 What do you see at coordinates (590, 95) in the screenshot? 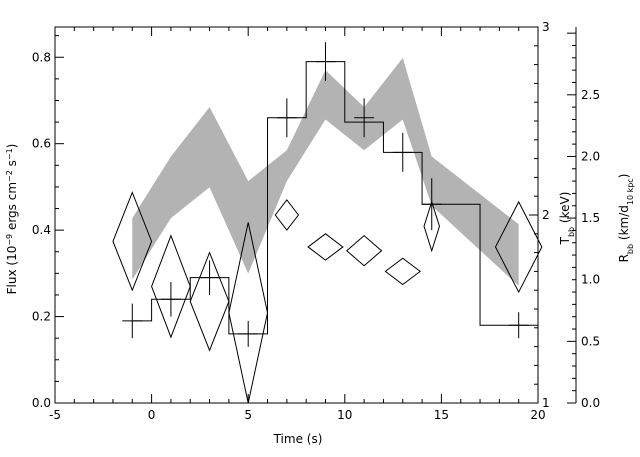
I see `radius-tick-label: 2.5` at bounding box center [590, 95].